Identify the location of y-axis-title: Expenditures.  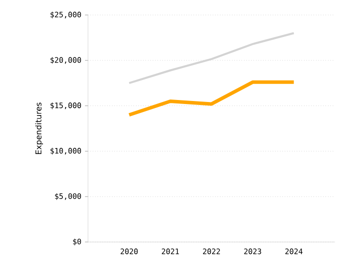
(39, 128).